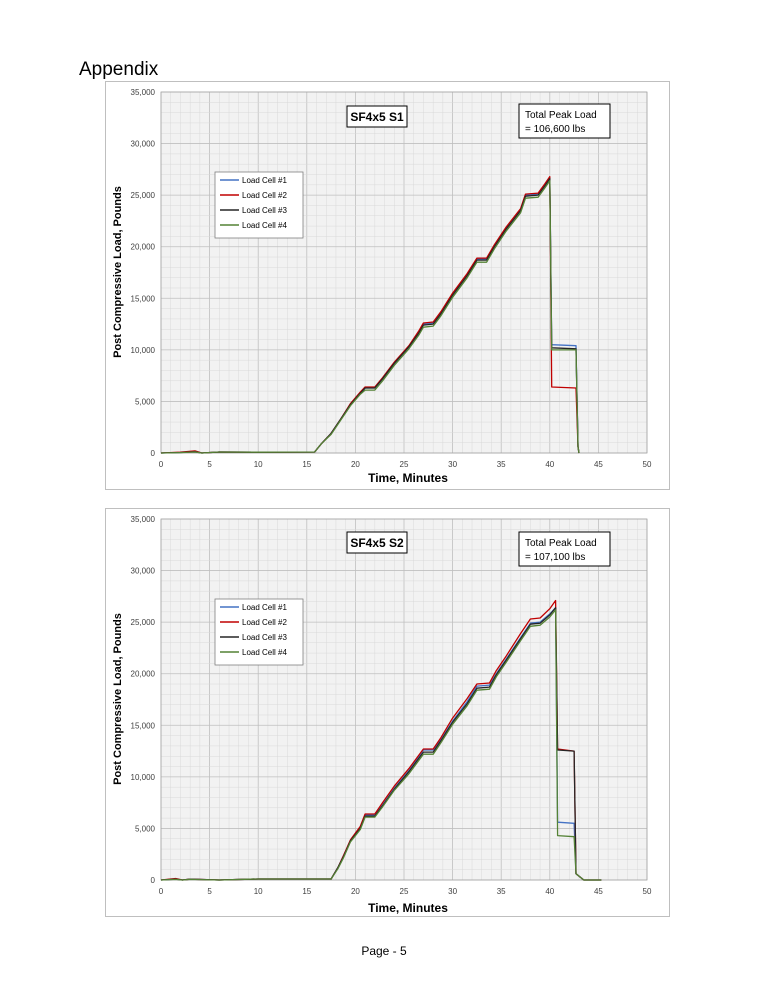 This screenshot has height=994, width=768. What do you see at coordinates (119, 69) in the screenshot?
I see `page-heading: Appendix` at bounding box center [119, 69].